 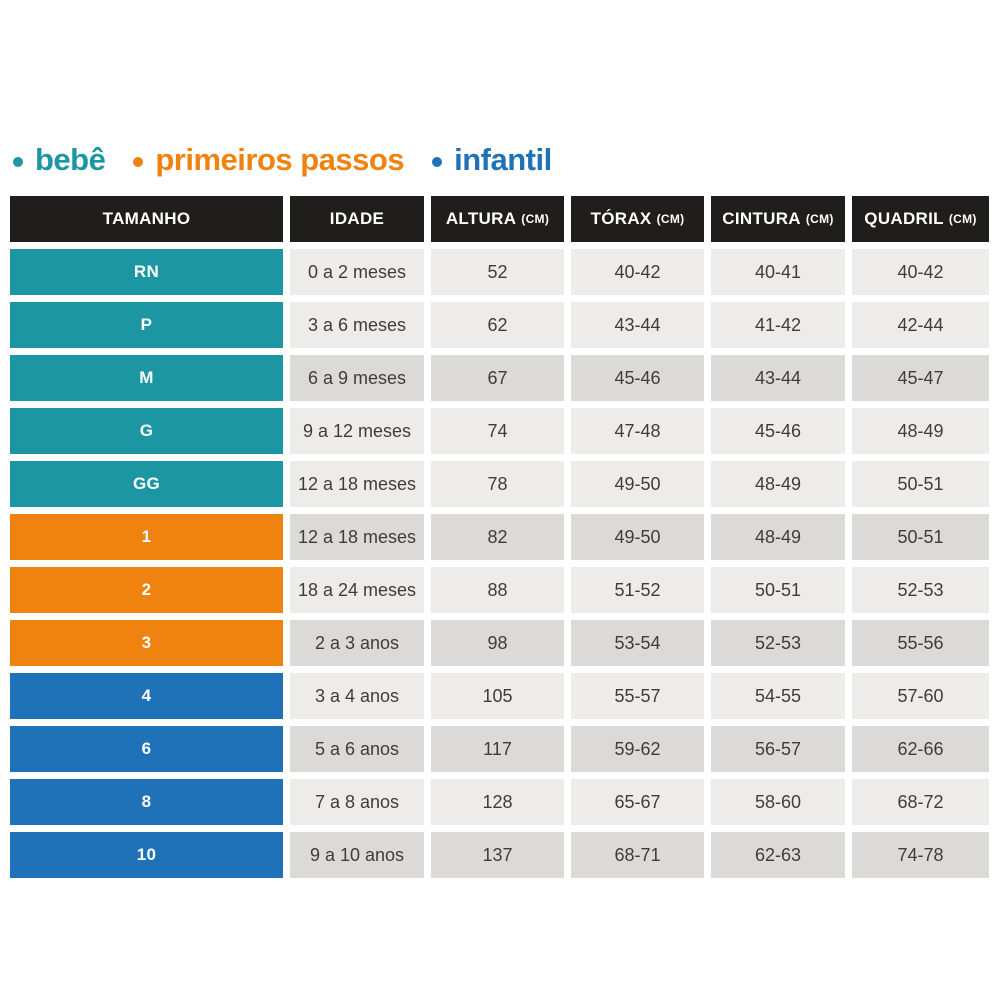 What do you see at coordinates (146, 431) in the screenshot?
I see `size-cell: G` at bounding box center [146, 431].